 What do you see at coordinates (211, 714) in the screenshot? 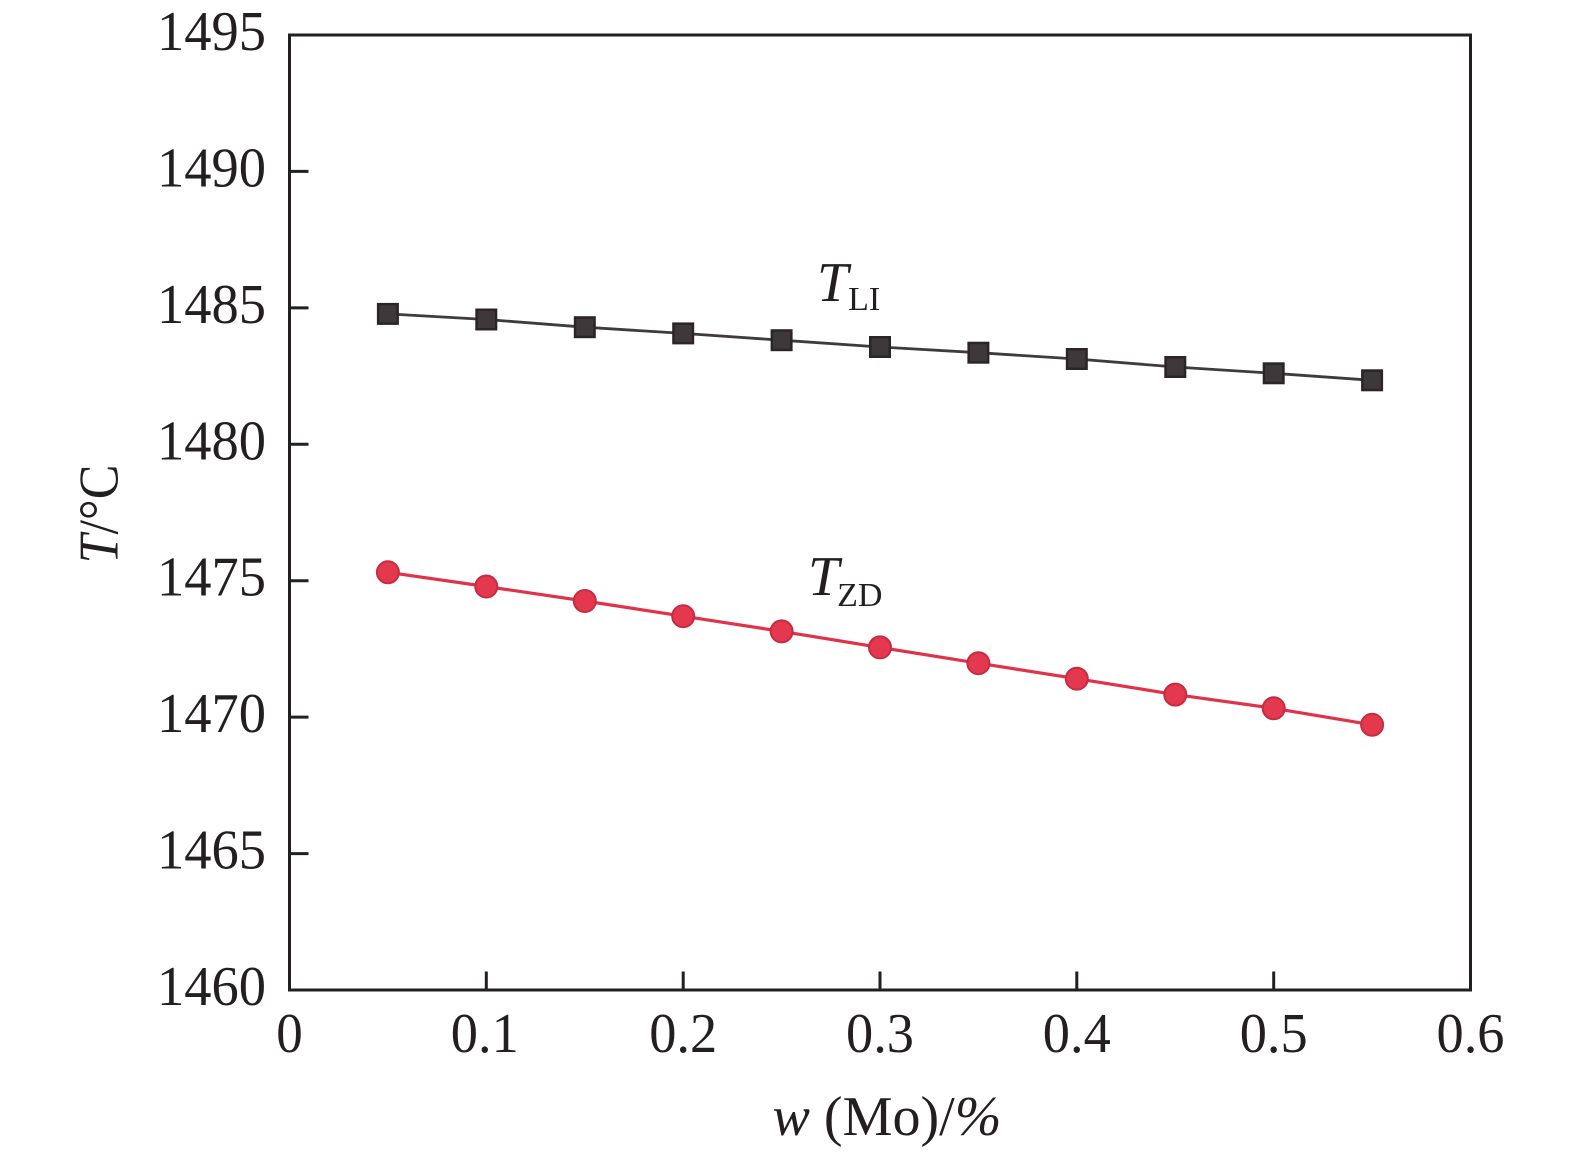
I see `svg-text: 1470` at bounding box center [211, 714].